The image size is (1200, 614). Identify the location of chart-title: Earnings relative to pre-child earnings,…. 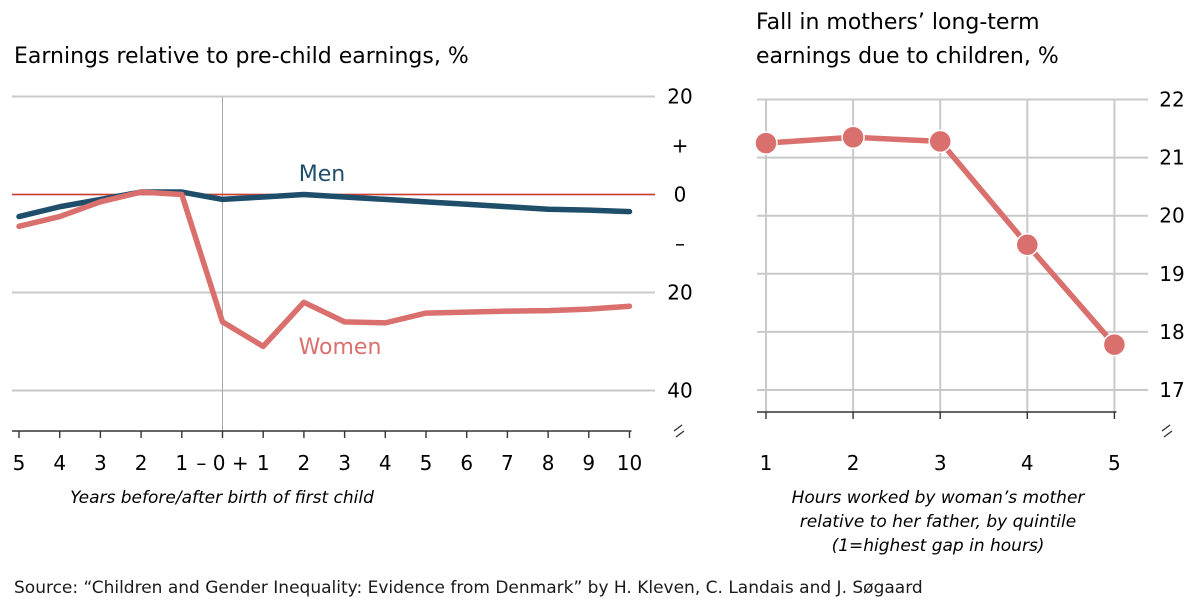
(241, 56).